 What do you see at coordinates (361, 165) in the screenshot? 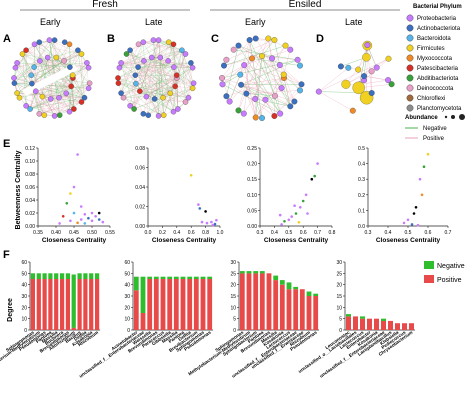
I see `y-tick-label: 0.4` at bounding box center [361, 165].